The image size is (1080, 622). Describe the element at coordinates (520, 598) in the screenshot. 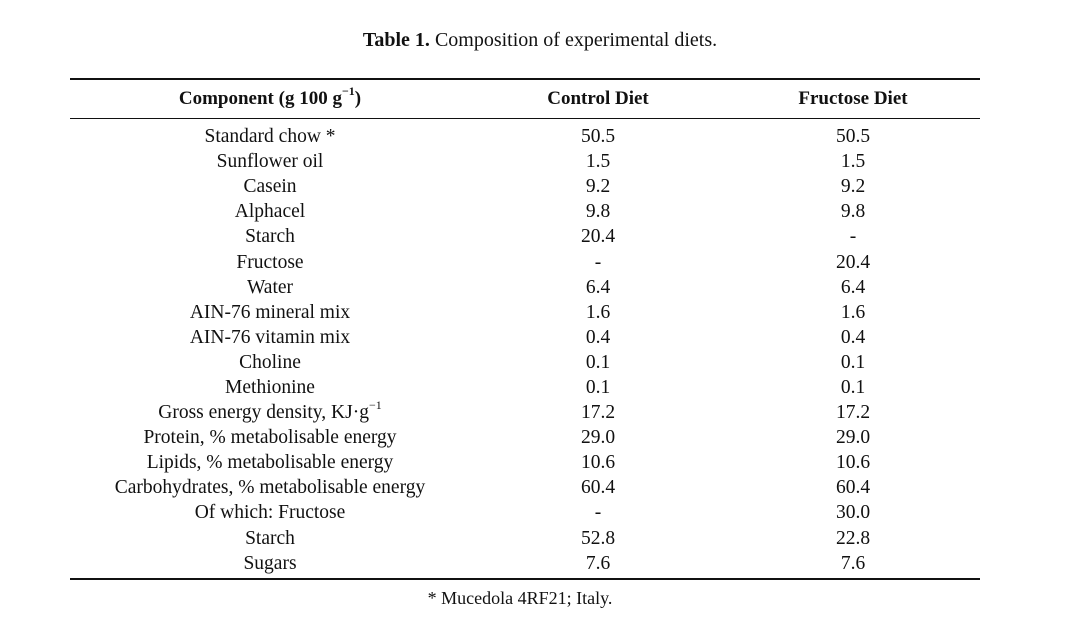

I see `table-footnote: * Mucedola 4RF21; Italy.` at that location.